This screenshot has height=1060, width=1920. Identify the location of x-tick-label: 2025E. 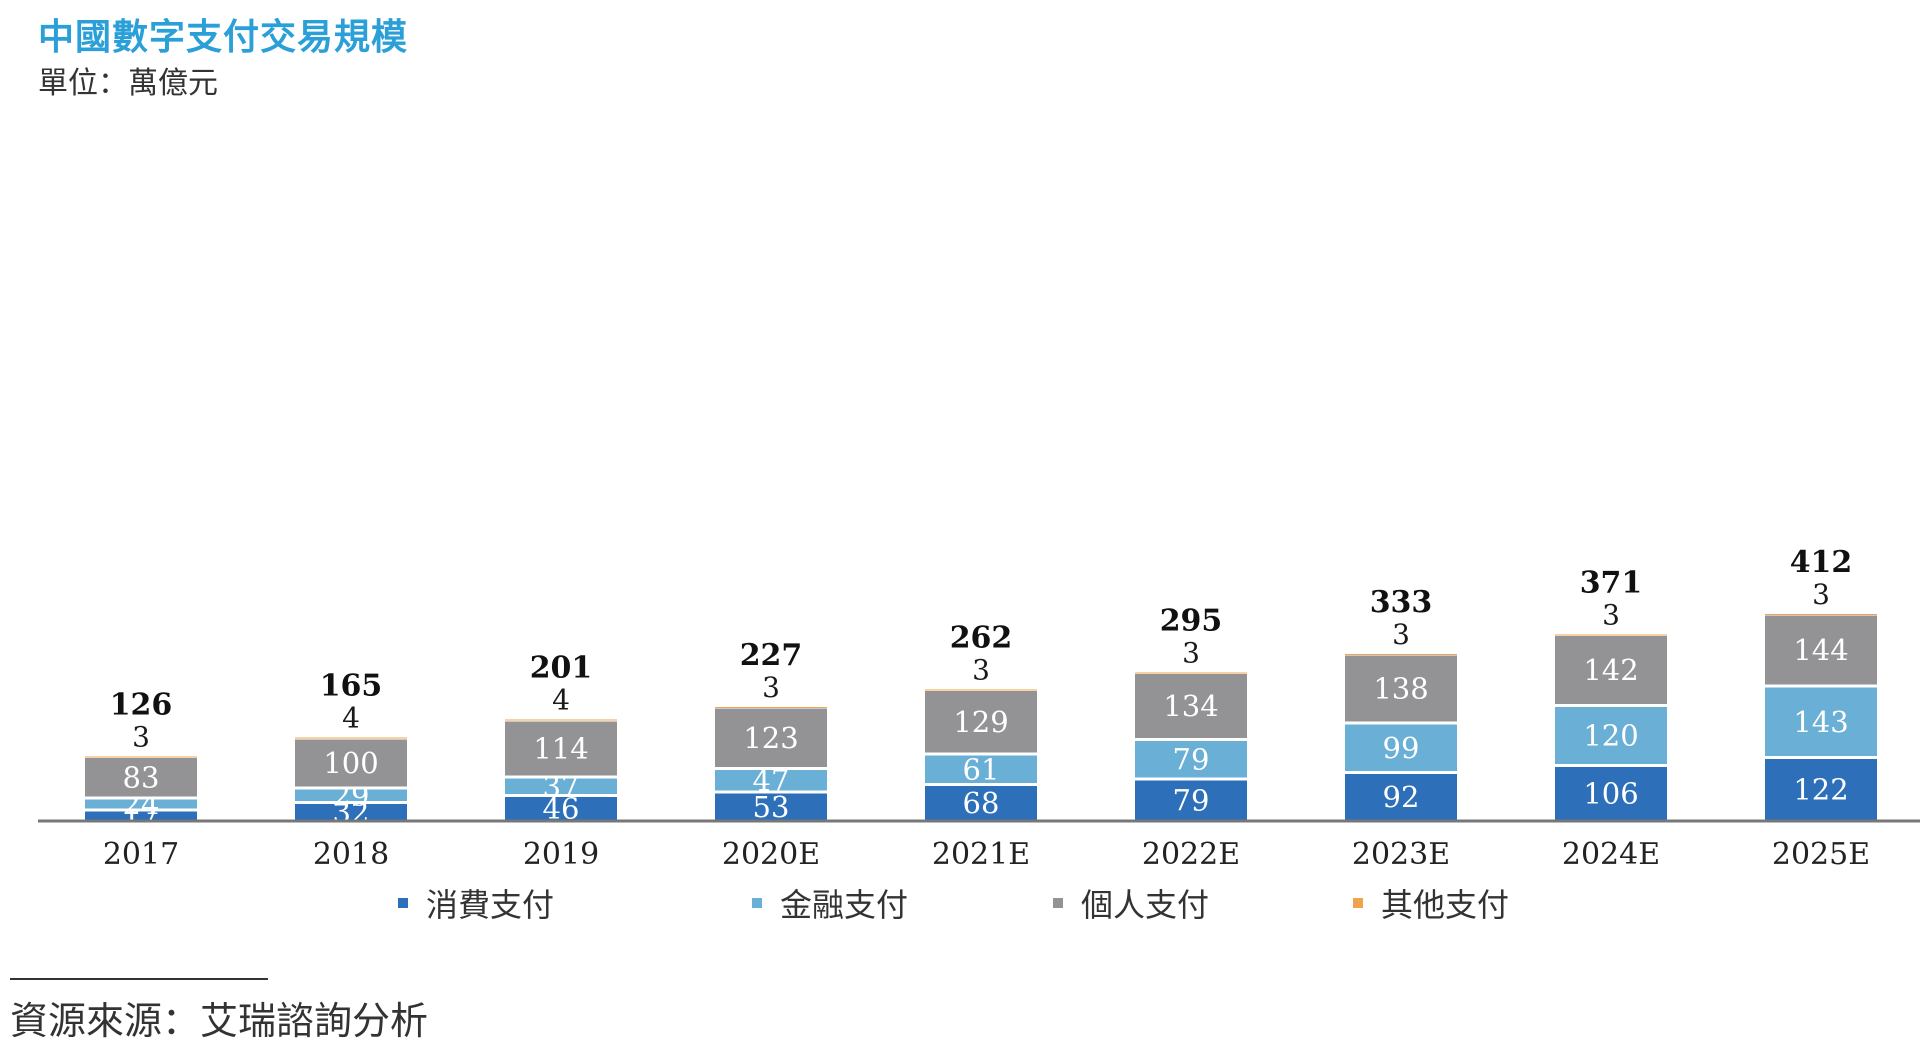
(1821, 854).